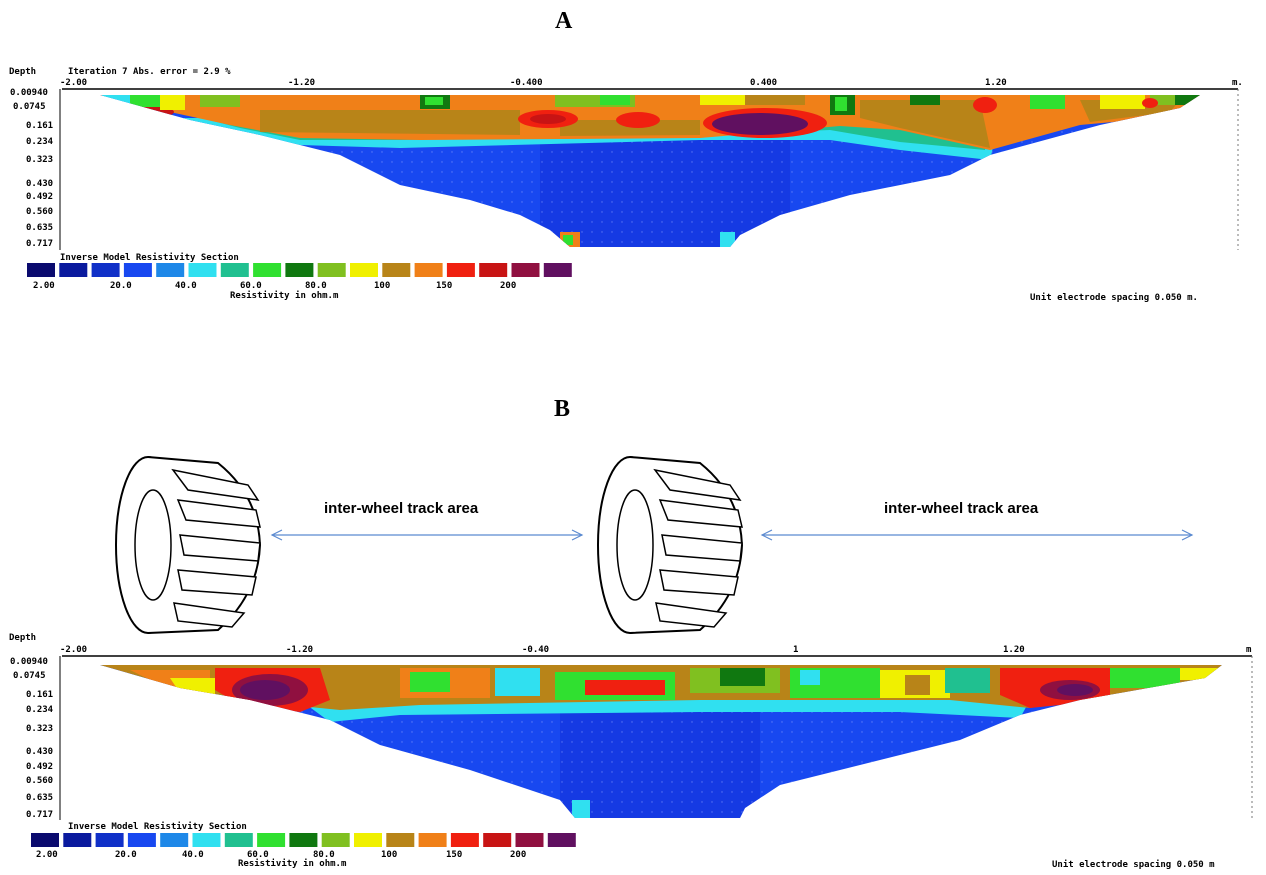 The width and height of the screenshot is (1266, 875). Describe the element at coordinates (444, 286) in the screenshot. I see `legend-value-a-6: 150` at that location.